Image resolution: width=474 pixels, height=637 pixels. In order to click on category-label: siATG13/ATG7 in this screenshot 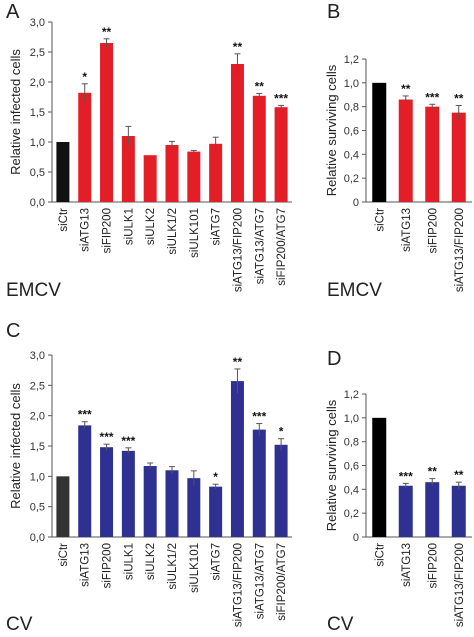, I will do `click(260, 581)`.